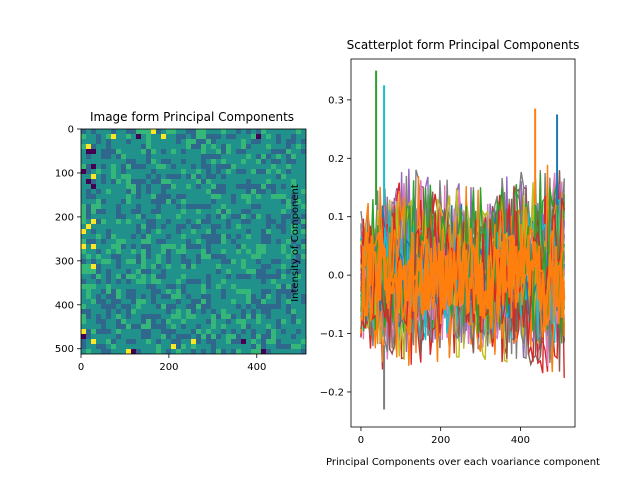  I want to click on line-x-axis: 0 200 400, so click(444, 436).